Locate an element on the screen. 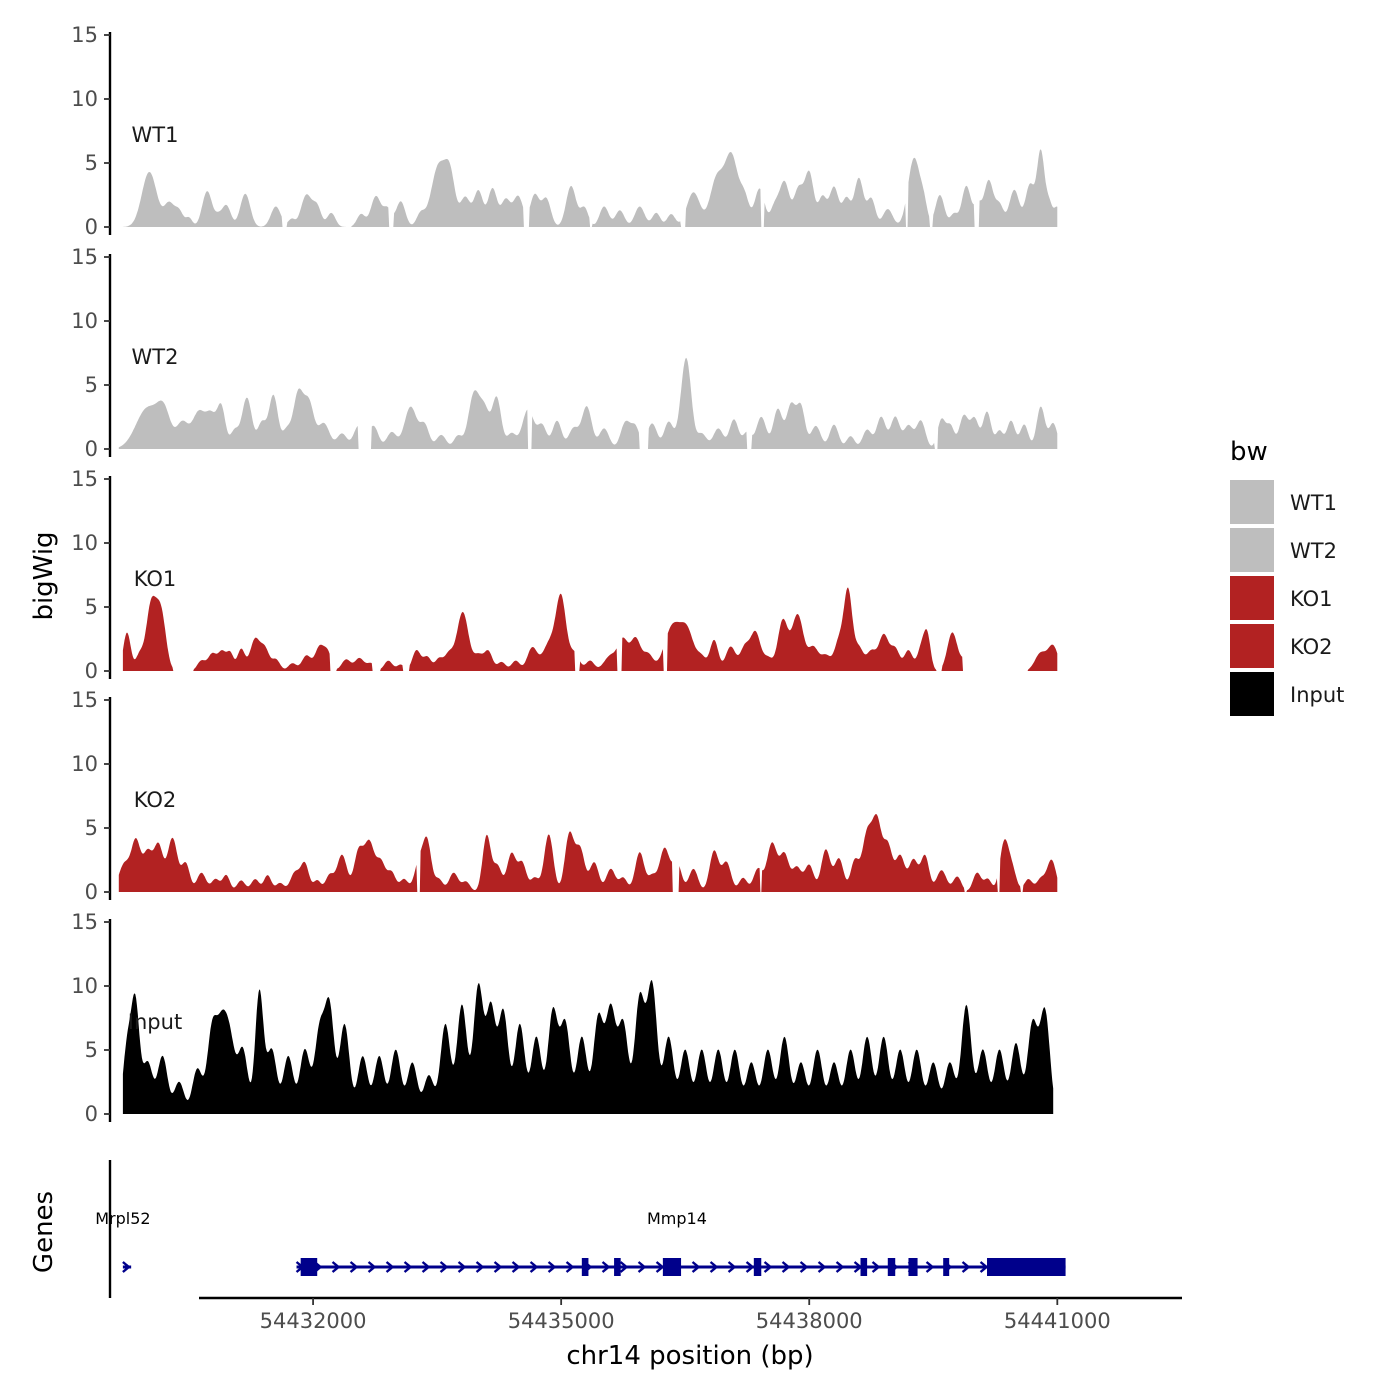 The height and width of the screenshot is (1400, 1400). legend-title: bw is located at coordinates (1249, 452).